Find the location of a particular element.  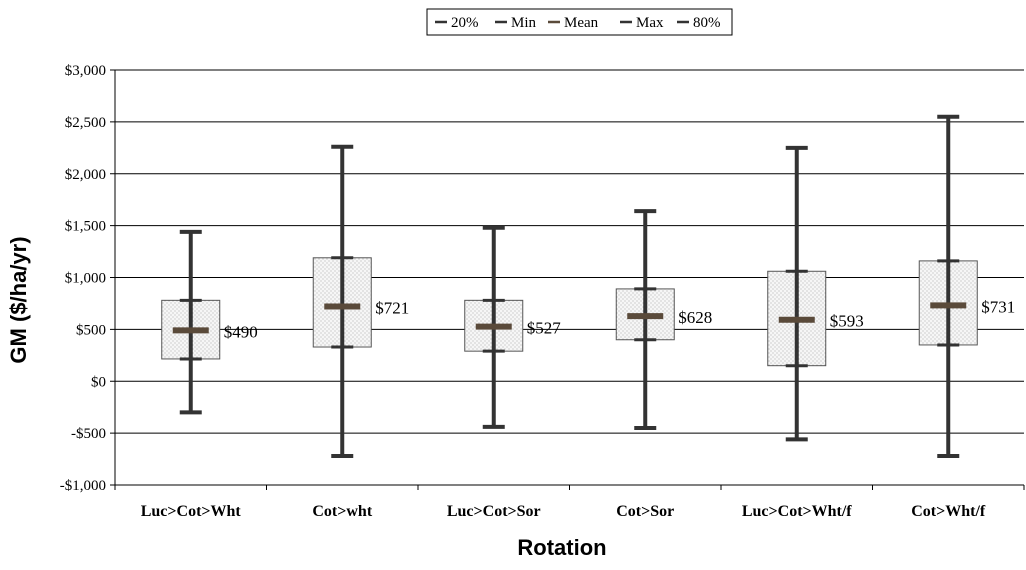

y-tick-label: $1,000 is located at coordinates (85, 279).